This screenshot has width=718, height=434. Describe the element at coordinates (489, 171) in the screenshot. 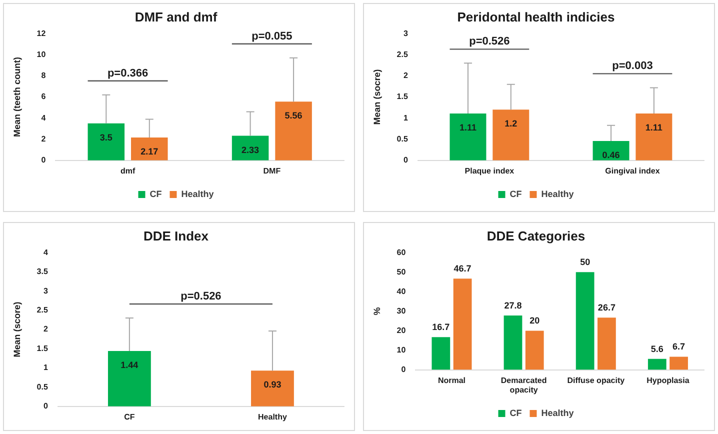

I see `x-tick-label: Plaque index` at that location.